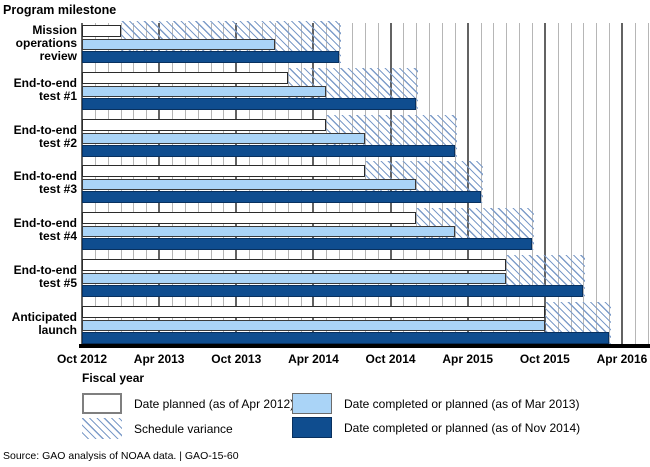 Image resolution: width=650 pixels, height=467 pixels. Describe the element at coordinates (60, 10) in the screenshot. I see `chart-title: Program milestone` at that location.